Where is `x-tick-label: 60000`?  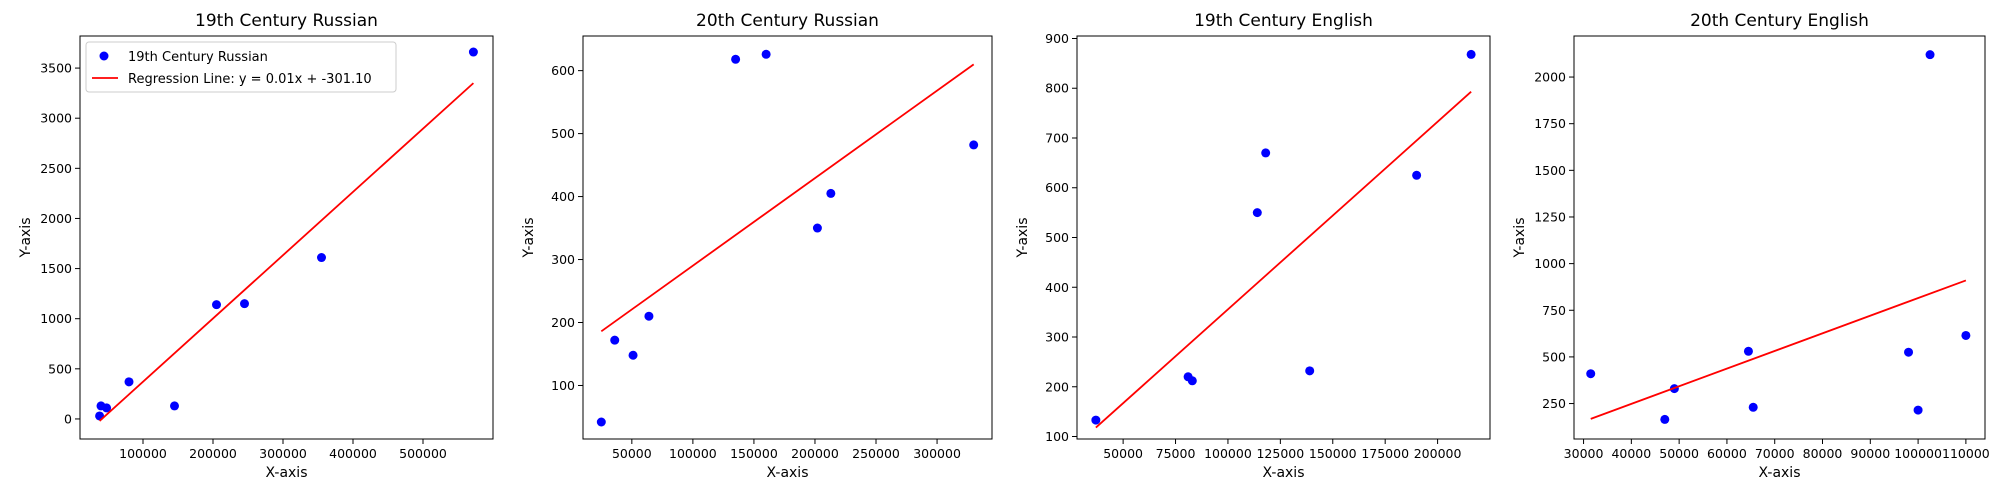 x-tick-label: 60000 is located at coordinates (1727, 453).